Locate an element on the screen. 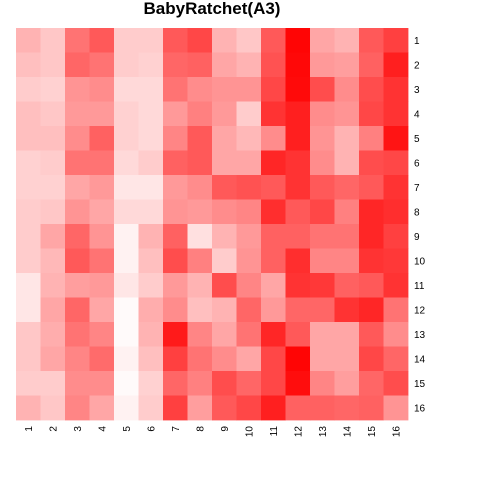 Image resolution: width=480 pixels, height=480 pixels. heatmap-cell-r2-c5 is located at coordinates (126, 65).